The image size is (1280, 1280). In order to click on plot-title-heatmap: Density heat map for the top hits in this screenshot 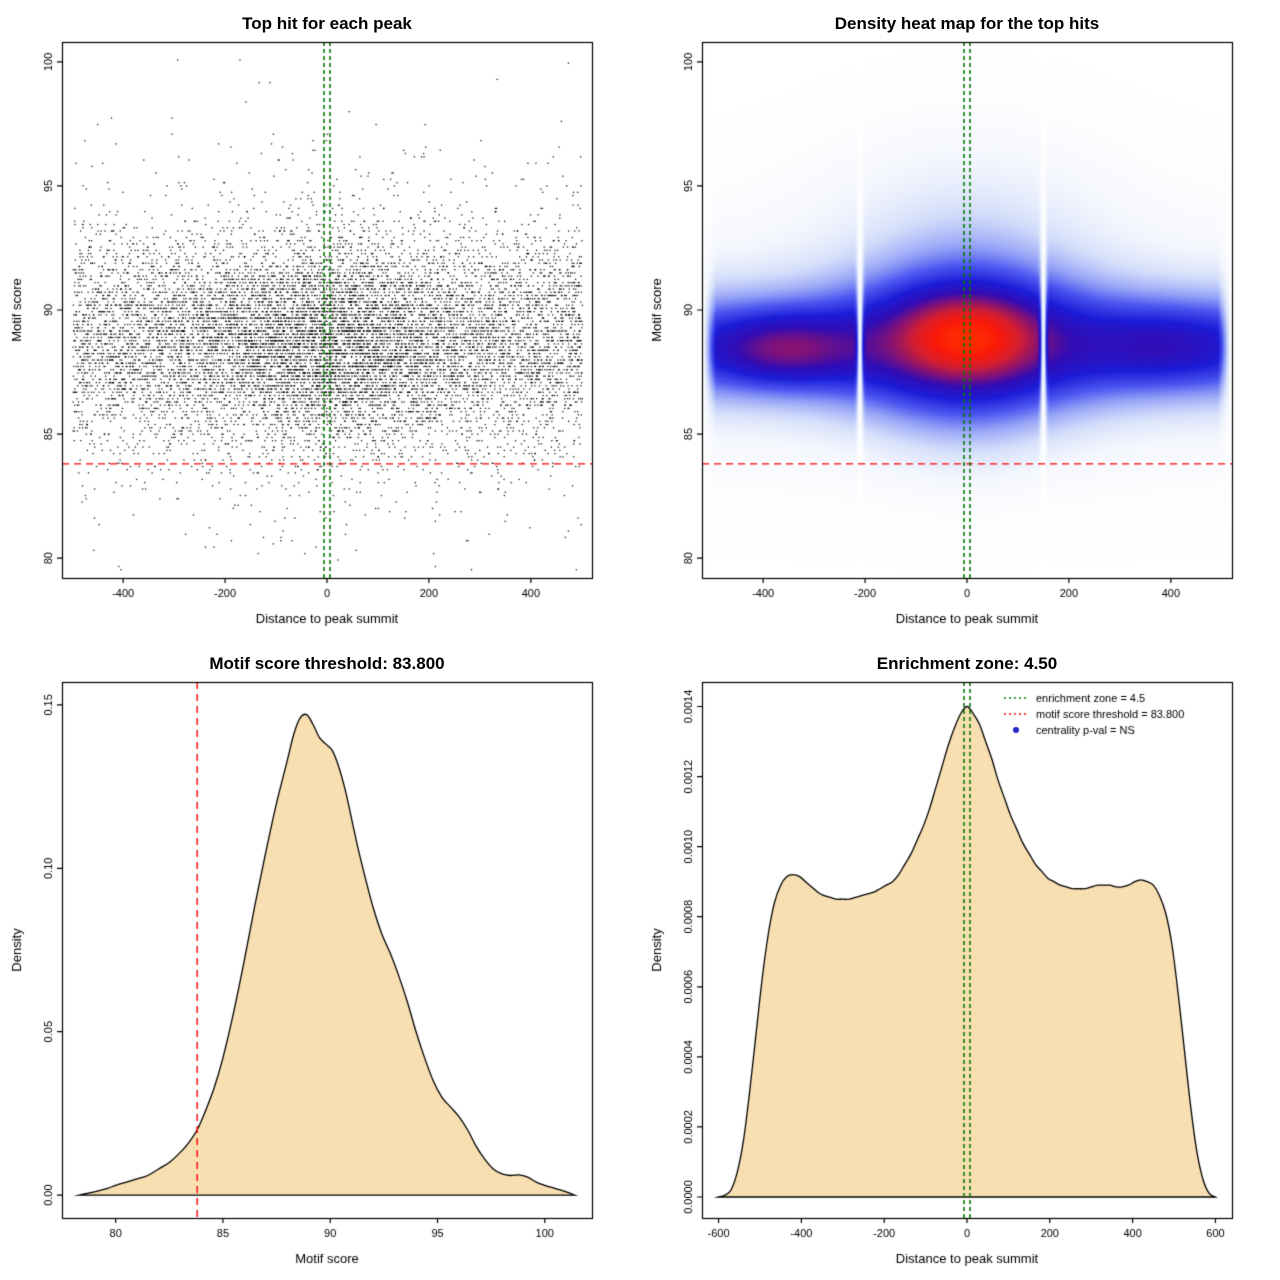, I will do `click(967, 23)`.